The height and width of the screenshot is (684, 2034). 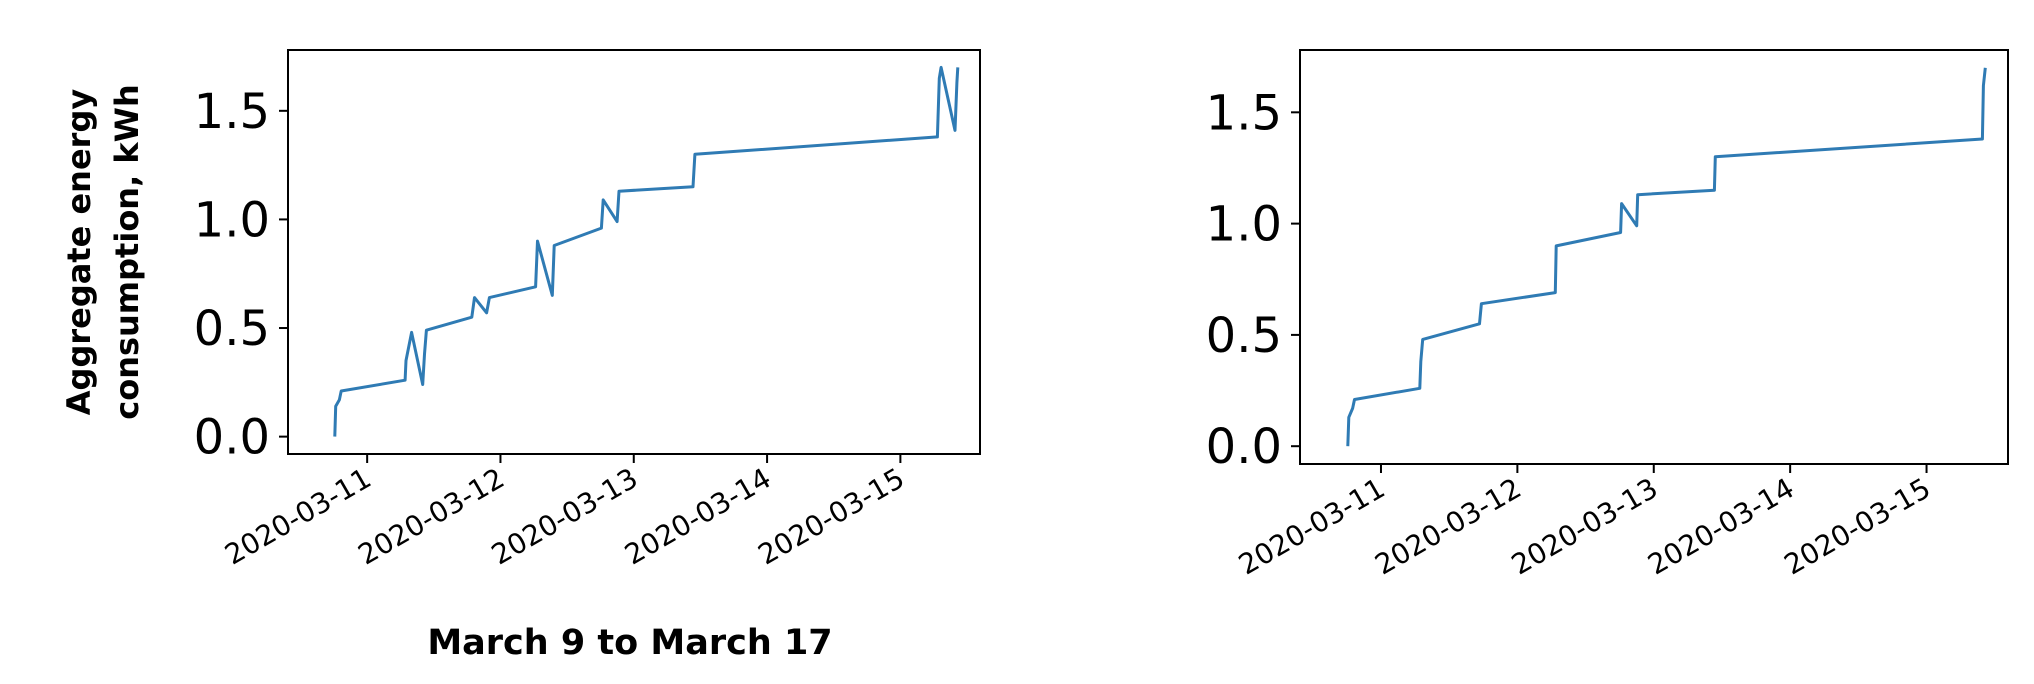 I want to click on x-axis-label: March 9 to March 17, so click(x=629, y=643).